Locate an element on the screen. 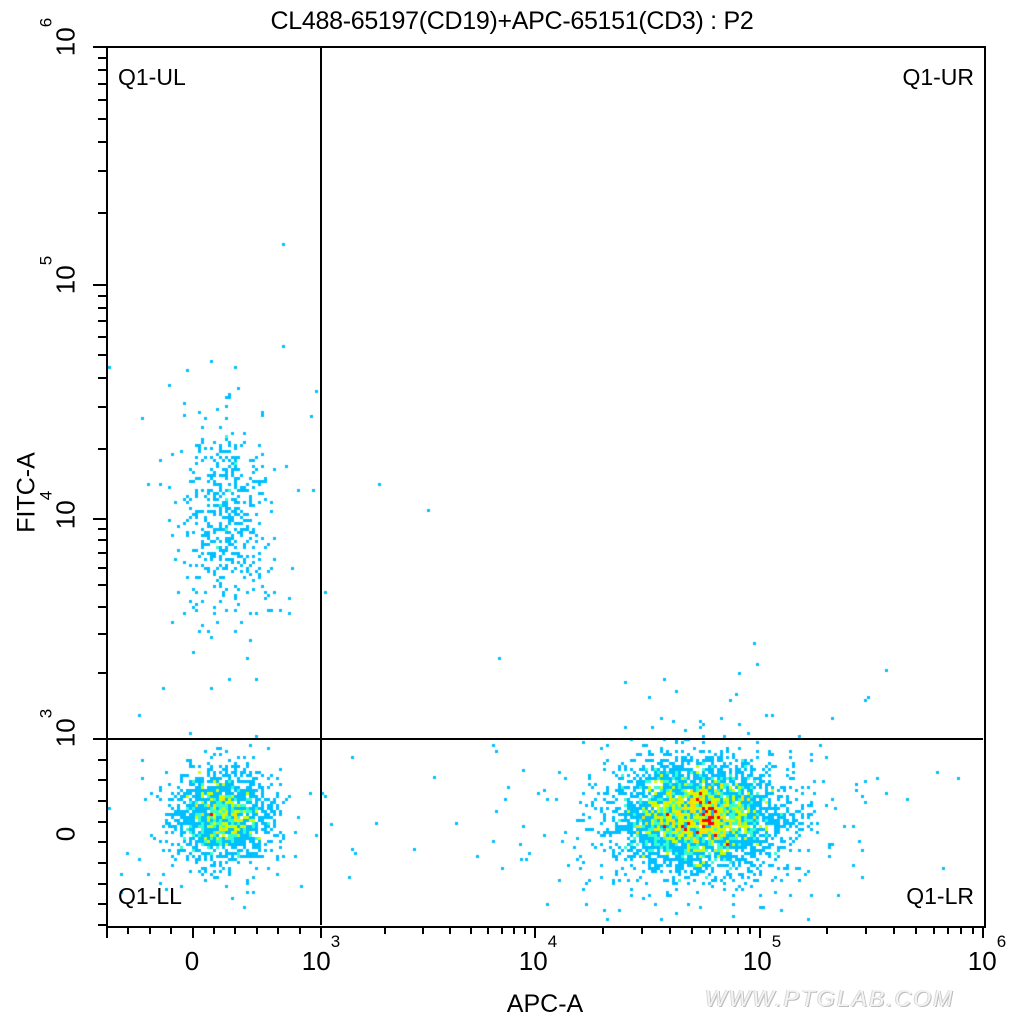 This screenshot has height=1024, width=1024. quadrant-label-lr: Q1-LR is located at coordinates (940, 896).